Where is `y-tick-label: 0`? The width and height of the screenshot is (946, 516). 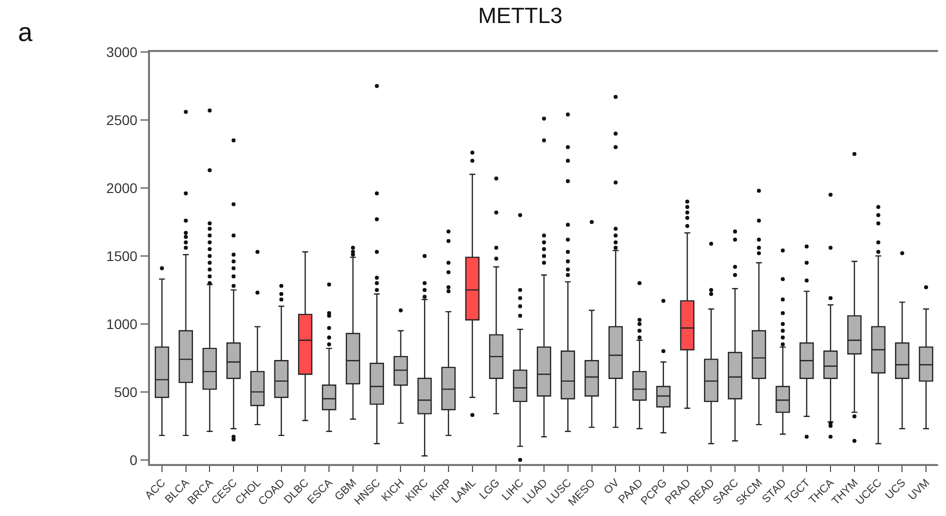
y-tick-label: 0 is located at coordinates (134, 460).